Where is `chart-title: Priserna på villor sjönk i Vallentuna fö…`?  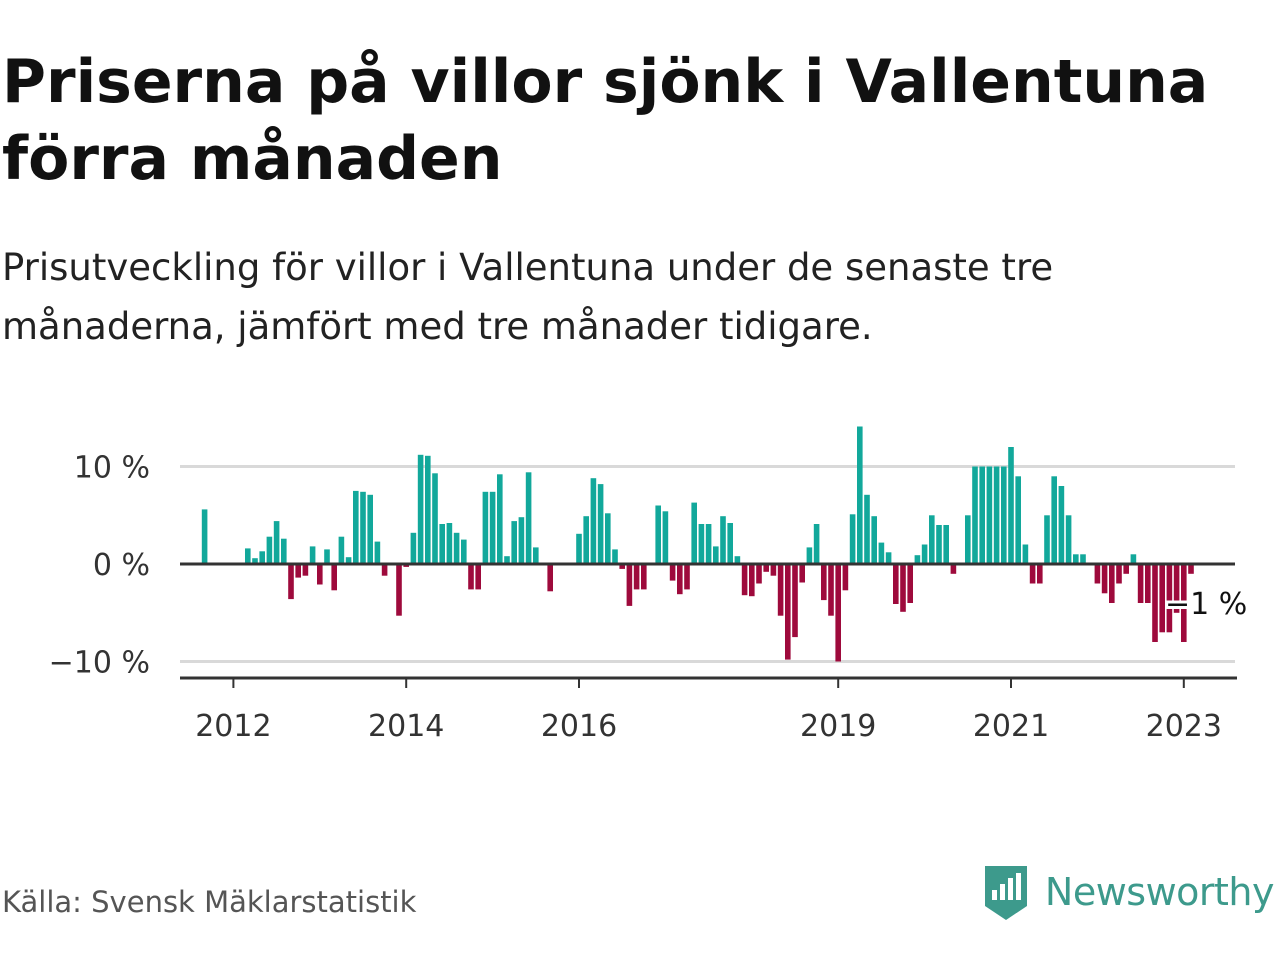
chart-title: Priserna på villor sjönk i Vallentuna fö… is located at coordinates (605, 120).